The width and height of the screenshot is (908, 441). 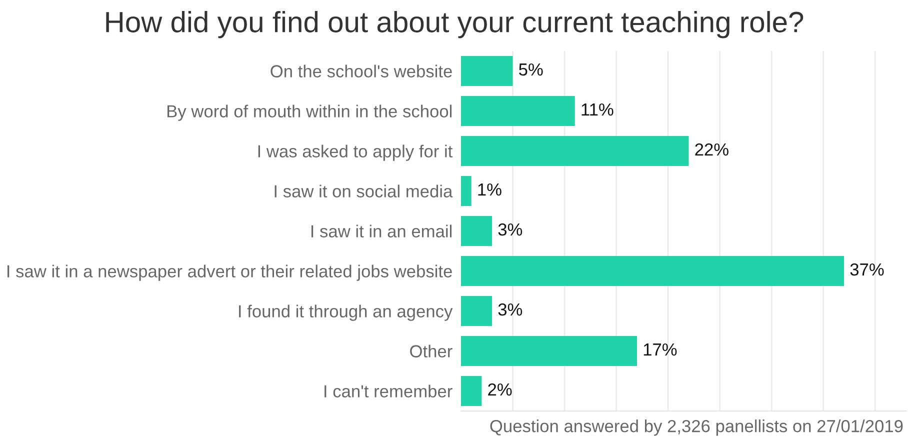 What do you see at coordinates (388, 391) in the screenshot?
I see `y-tick-label: I can't remember` at bounding box center [388, 391].